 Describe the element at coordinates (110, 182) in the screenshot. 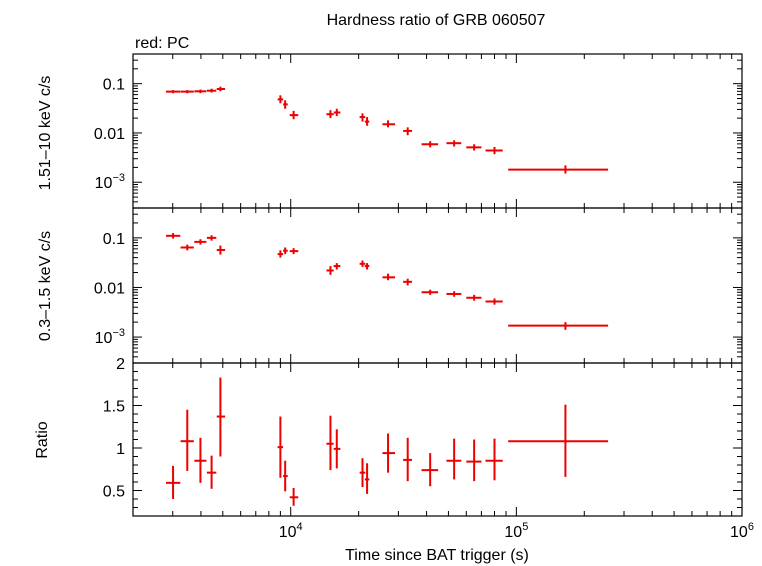

I see `y-tick-label-hard: 10−3` at that location.